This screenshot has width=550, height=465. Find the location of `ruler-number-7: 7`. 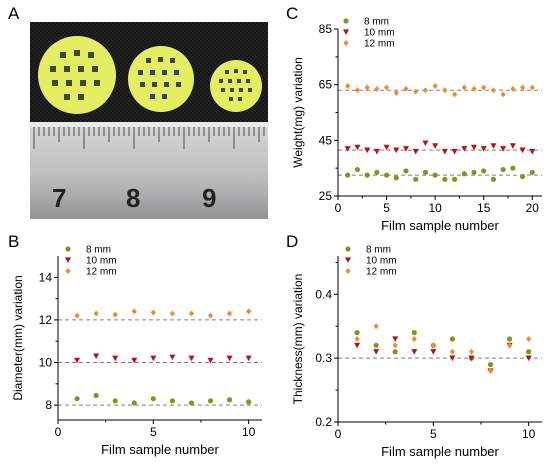

ruler-number-7: 7 is located at coordinates (59, 198).